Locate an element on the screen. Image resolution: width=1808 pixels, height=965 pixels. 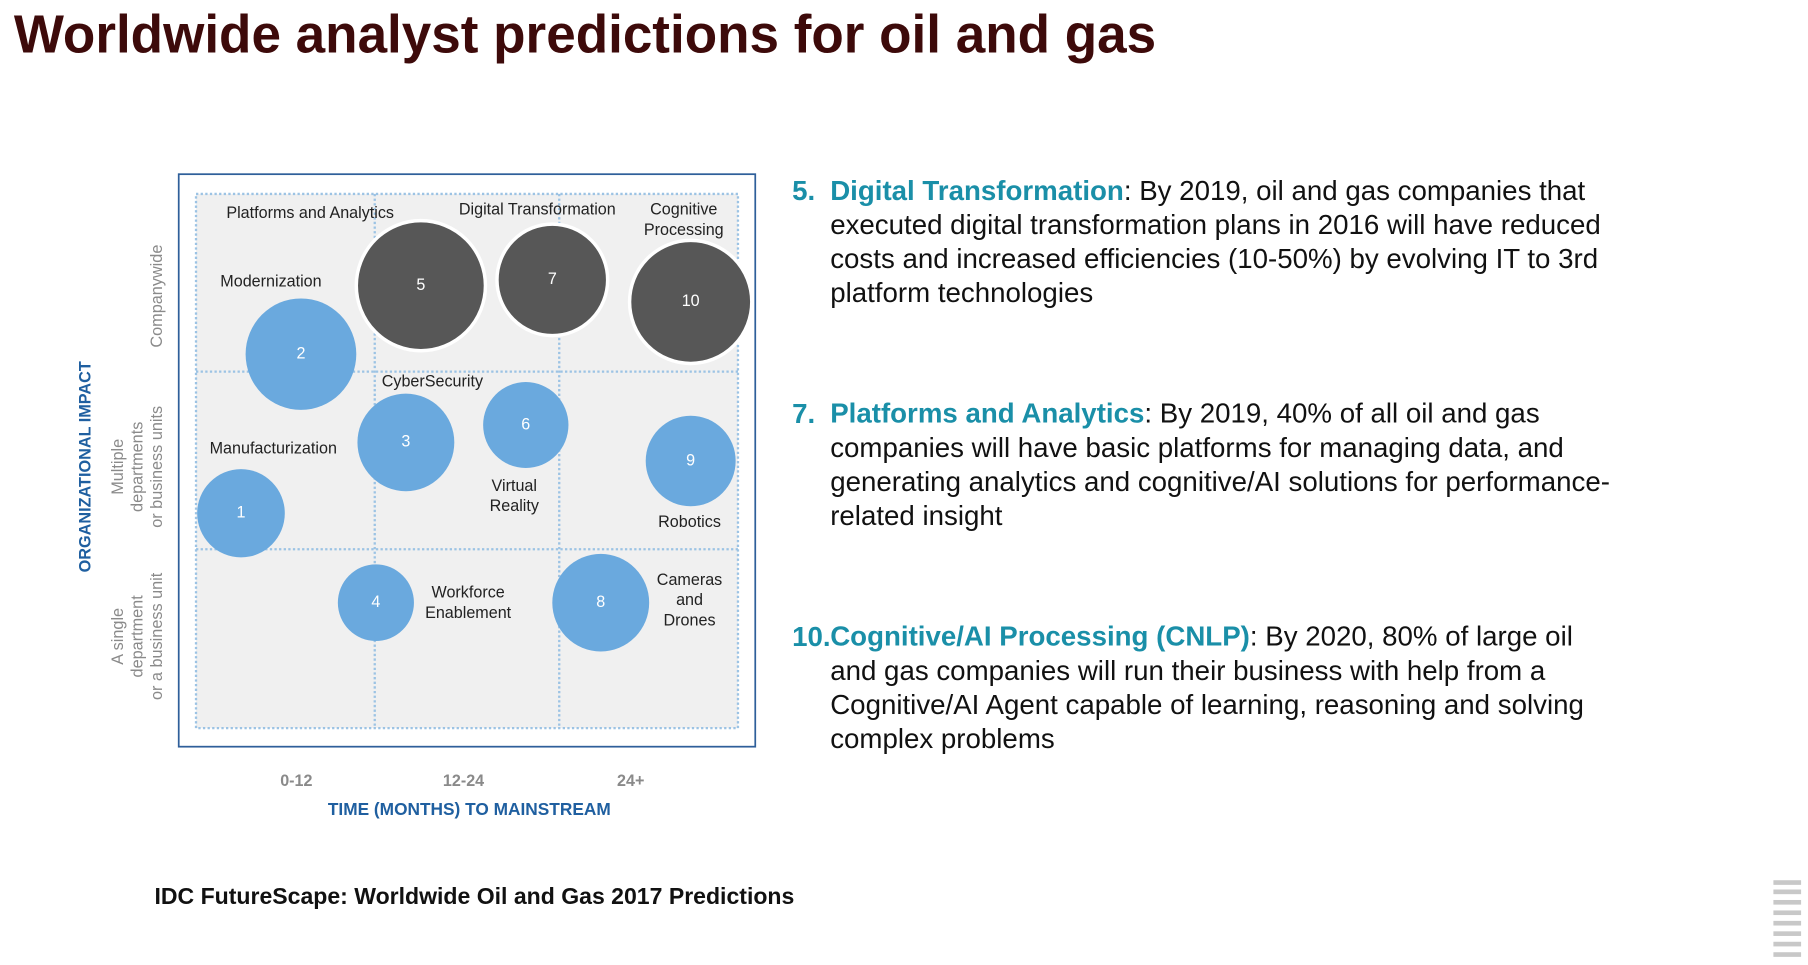
y-axis-title: ORGANIZATIONAL IMPACT is located at coordinates (86, 466).